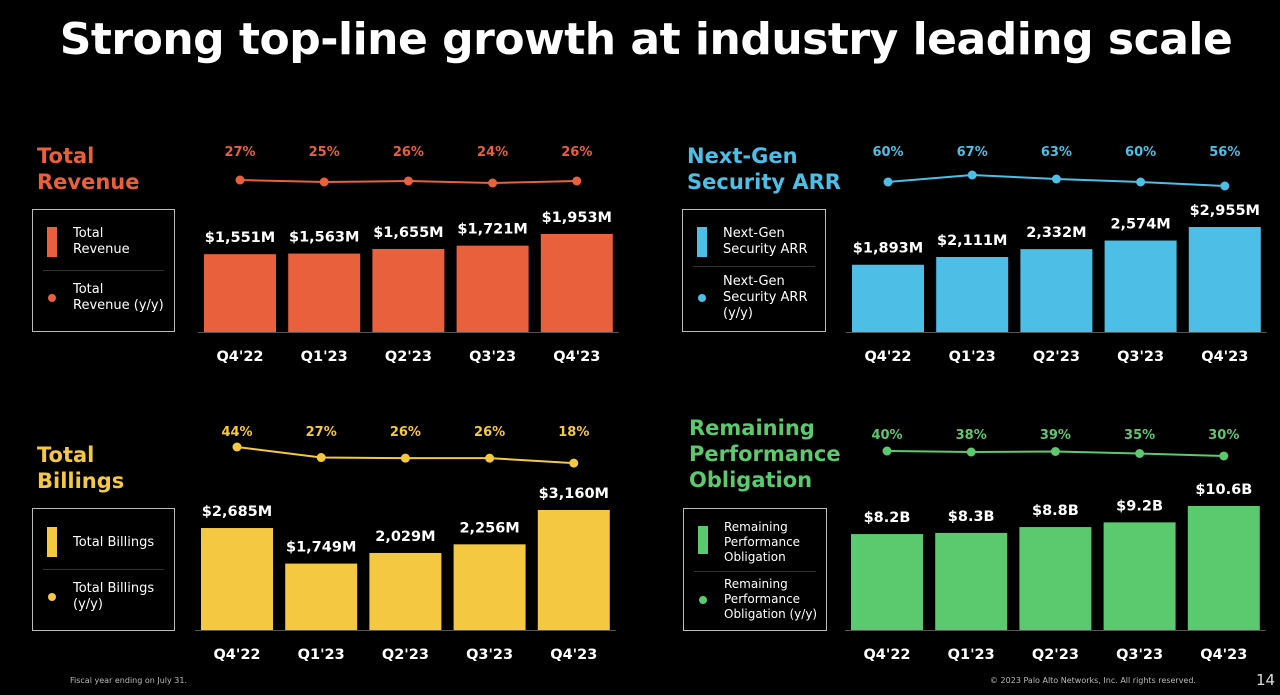  I want to click on bar-value-label: $3,160M, so click(574, 494).